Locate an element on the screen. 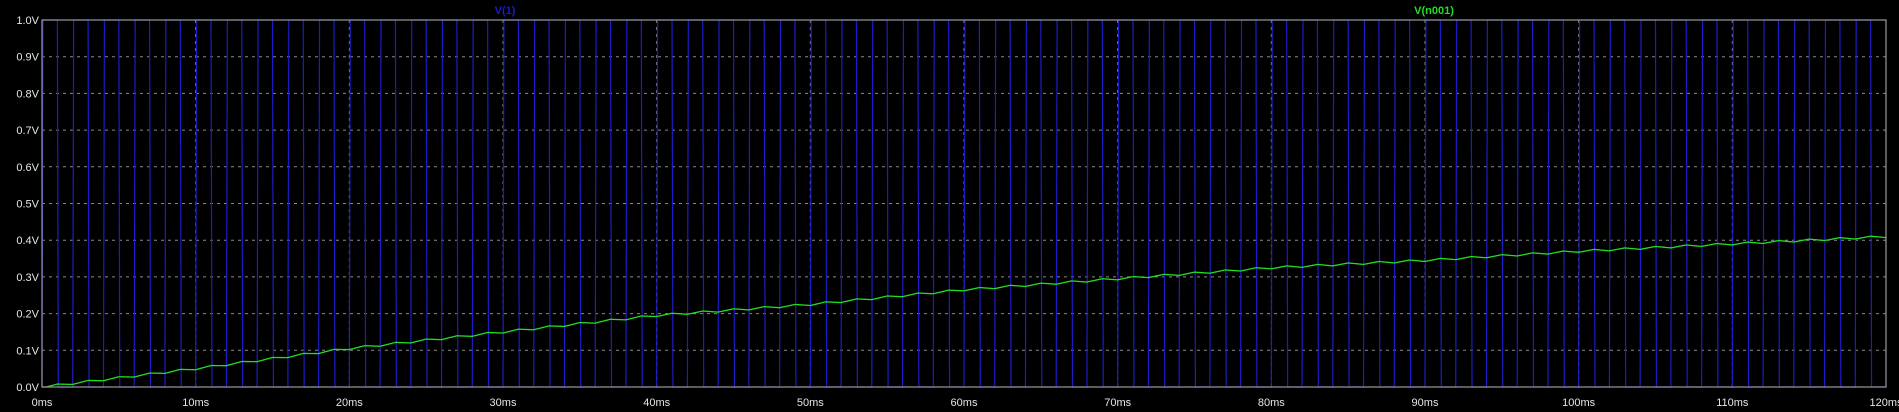  x-tick-label: 80ms is located at coordinates (1271, 403).